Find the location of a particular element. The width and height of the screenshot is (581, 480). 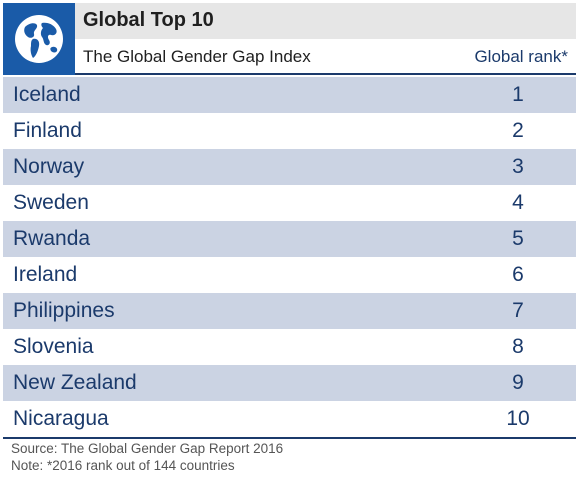

table-row: Norway 3 is located at coordinates (289, 167).